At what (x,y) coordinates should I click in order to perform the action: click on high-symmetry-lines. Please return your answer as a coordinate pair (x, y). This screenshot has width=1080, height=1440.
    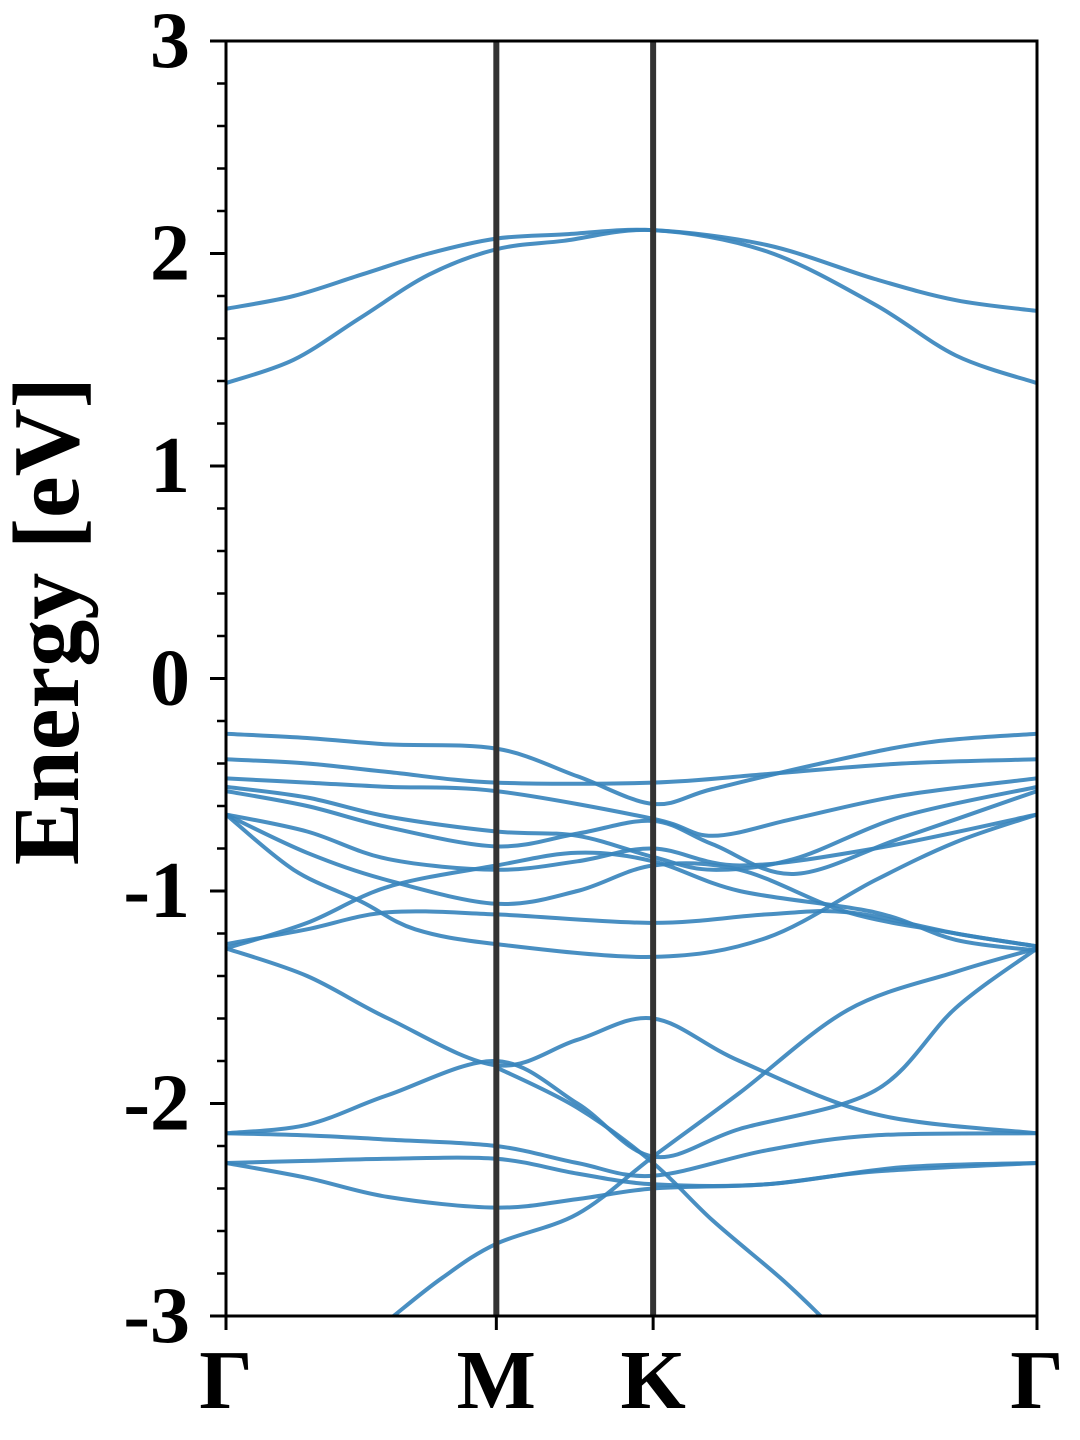
    Looking at the image, I should click on (575, 678).